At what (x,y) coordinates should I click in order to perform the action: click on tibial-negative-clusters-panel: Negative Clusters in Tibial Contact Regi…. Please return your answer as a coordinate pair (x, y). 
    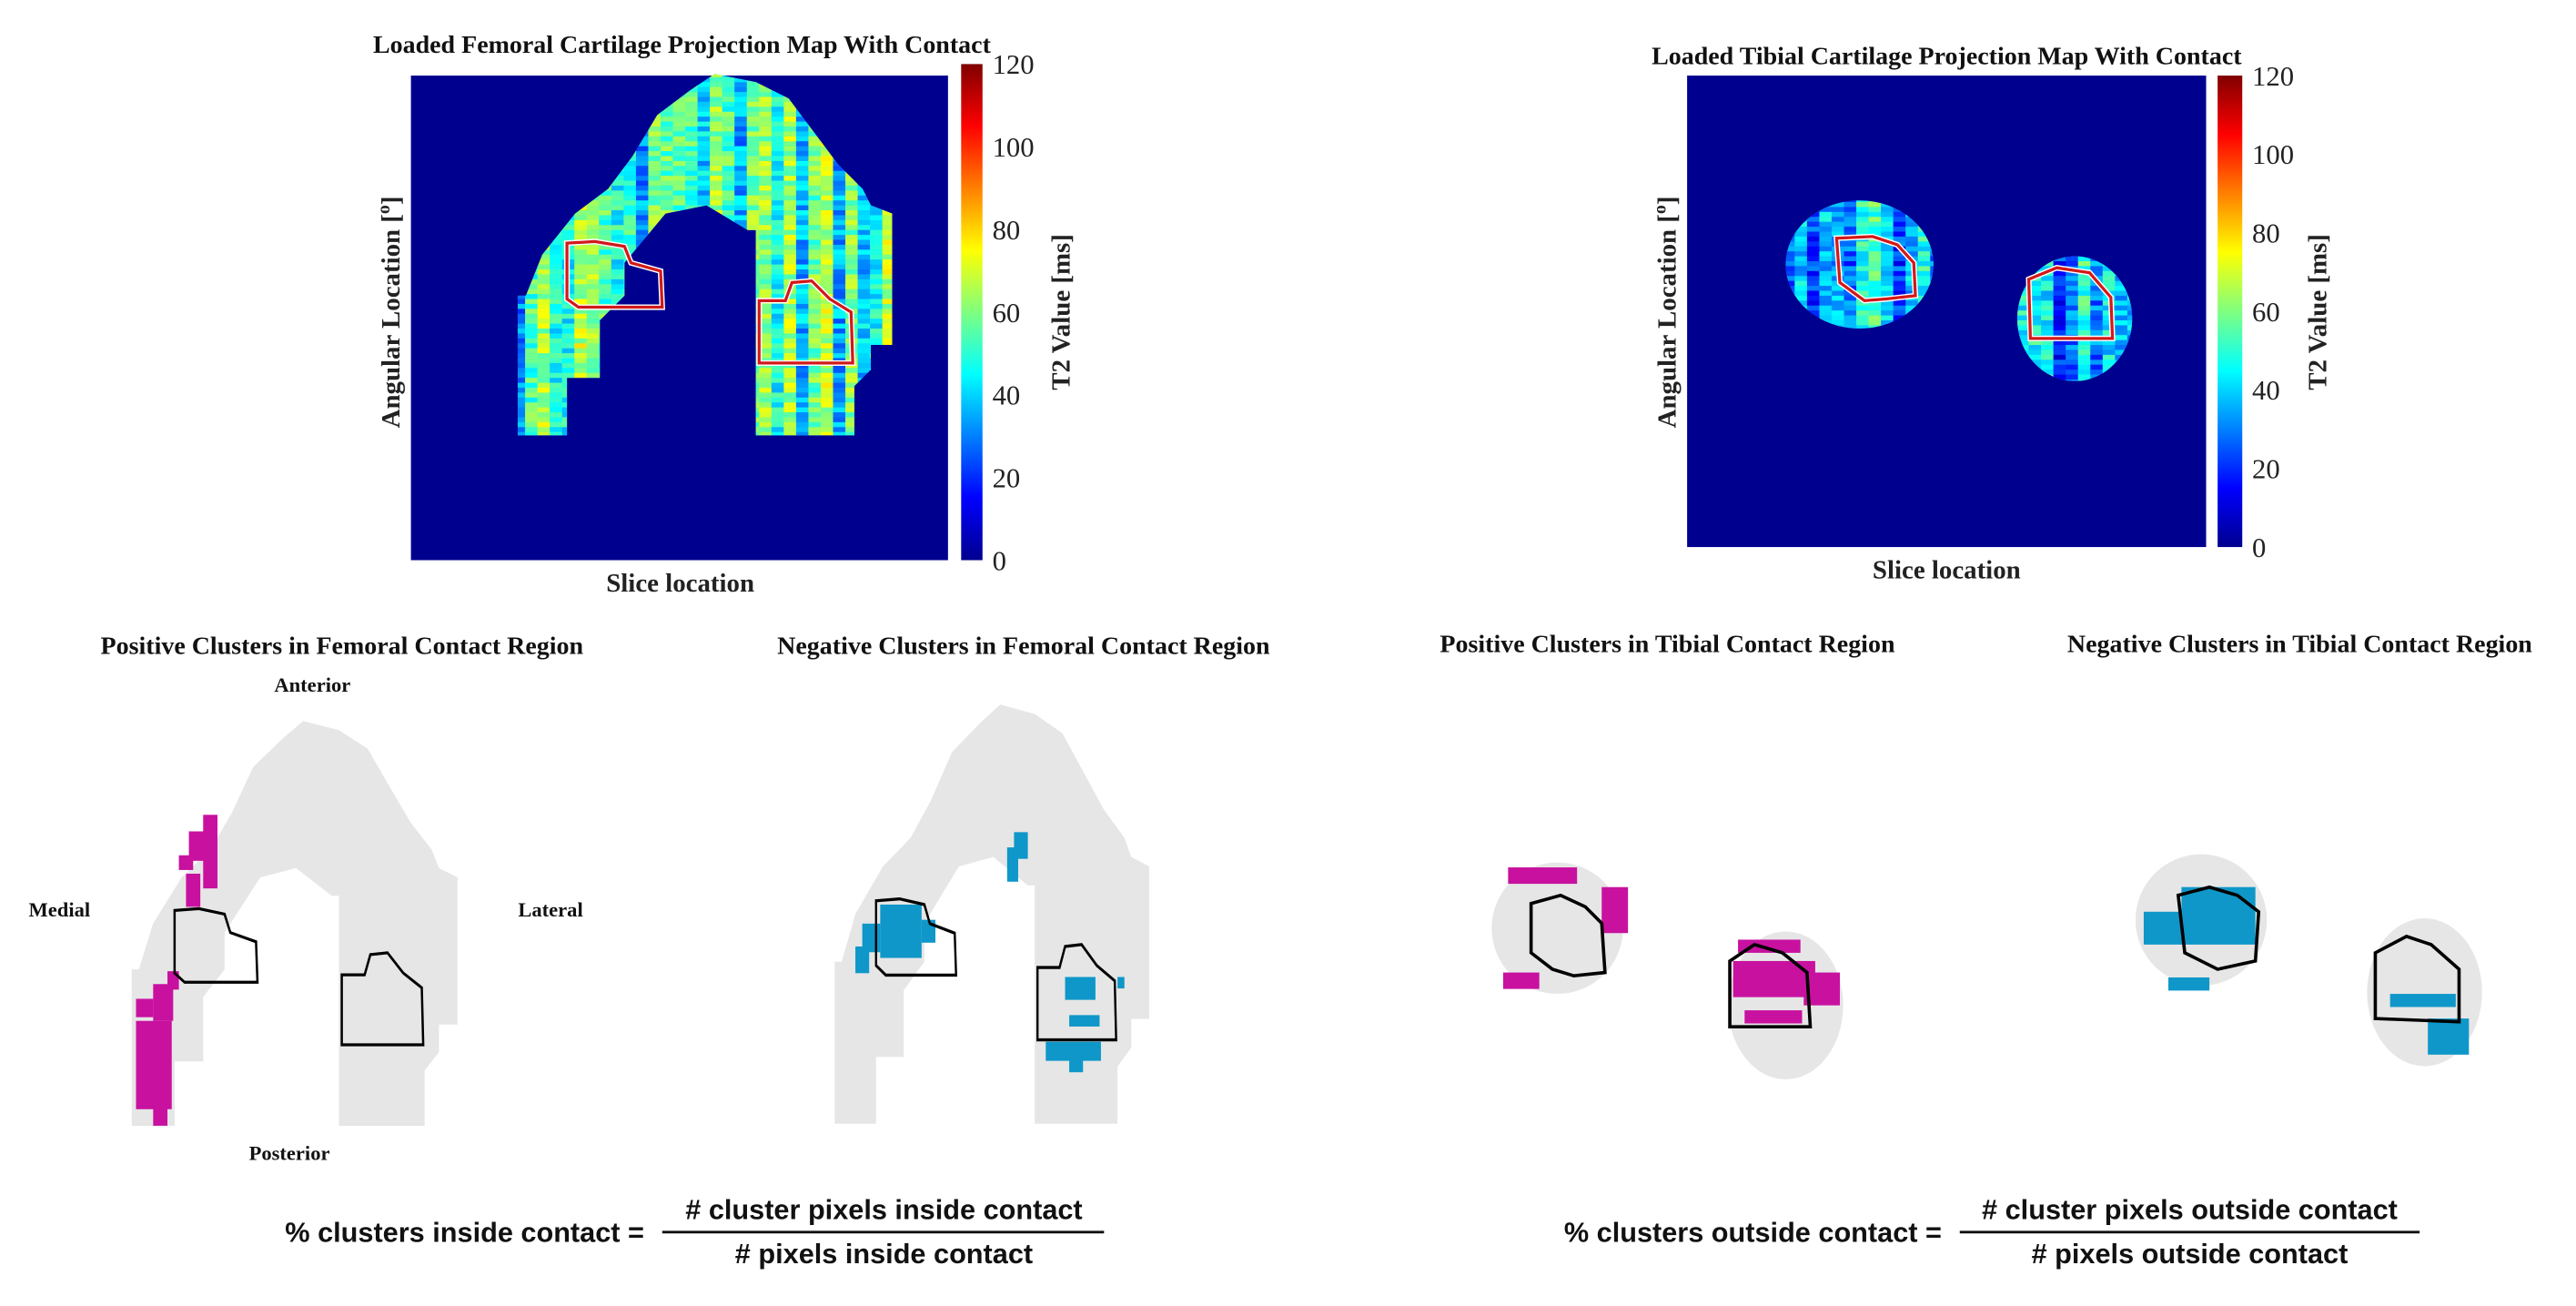
    Looking at the image, I should click on (2299, 849).